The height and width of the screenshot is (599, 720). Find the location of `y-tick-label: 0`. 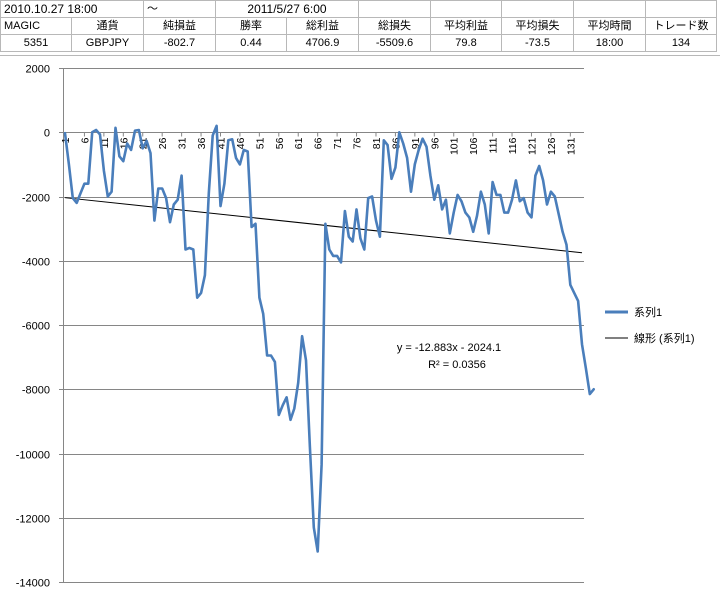

y-tick-label: 0 is located at coordinates (47, 134).